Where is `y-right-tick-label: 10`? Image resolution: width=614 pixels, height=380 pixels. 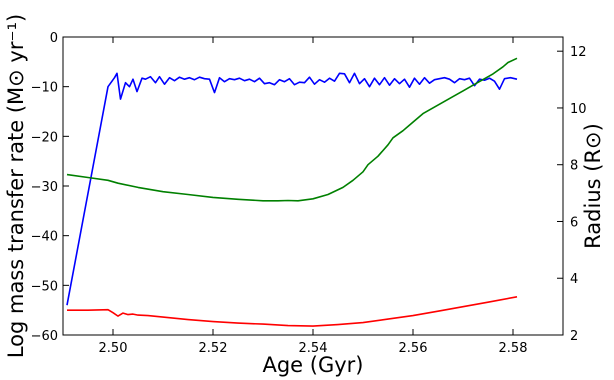 y-right-tick-label: 10 is located at coordinates (578, 109).